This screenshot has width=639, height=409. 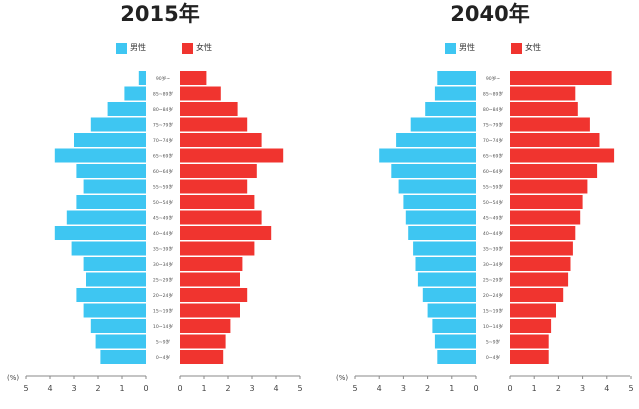 What do you see at coordinates (187, 48) in the screenshot?
I see `legend-swatch-female` at bounding box center [187, 48].